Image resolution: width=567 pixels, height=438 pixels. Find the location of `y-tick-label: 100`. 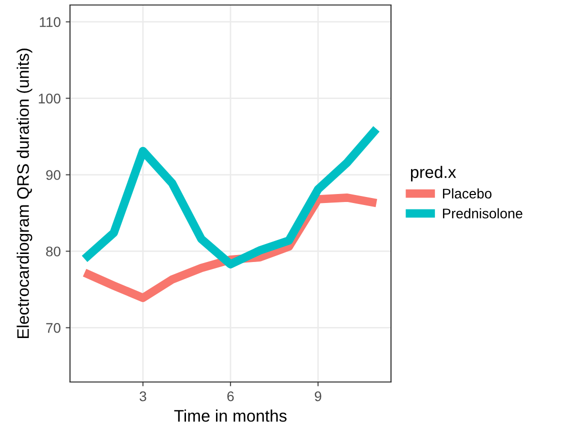

y-tick-label: 100 is located at coordinates (49, 99).